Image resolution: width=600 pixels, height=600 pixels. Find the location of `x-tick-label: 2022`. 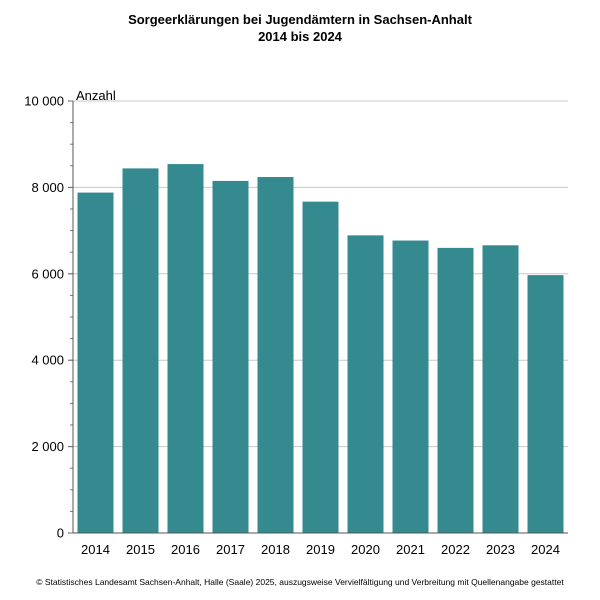

x-tick-label: 2022 is located at coordinates (455, 549).